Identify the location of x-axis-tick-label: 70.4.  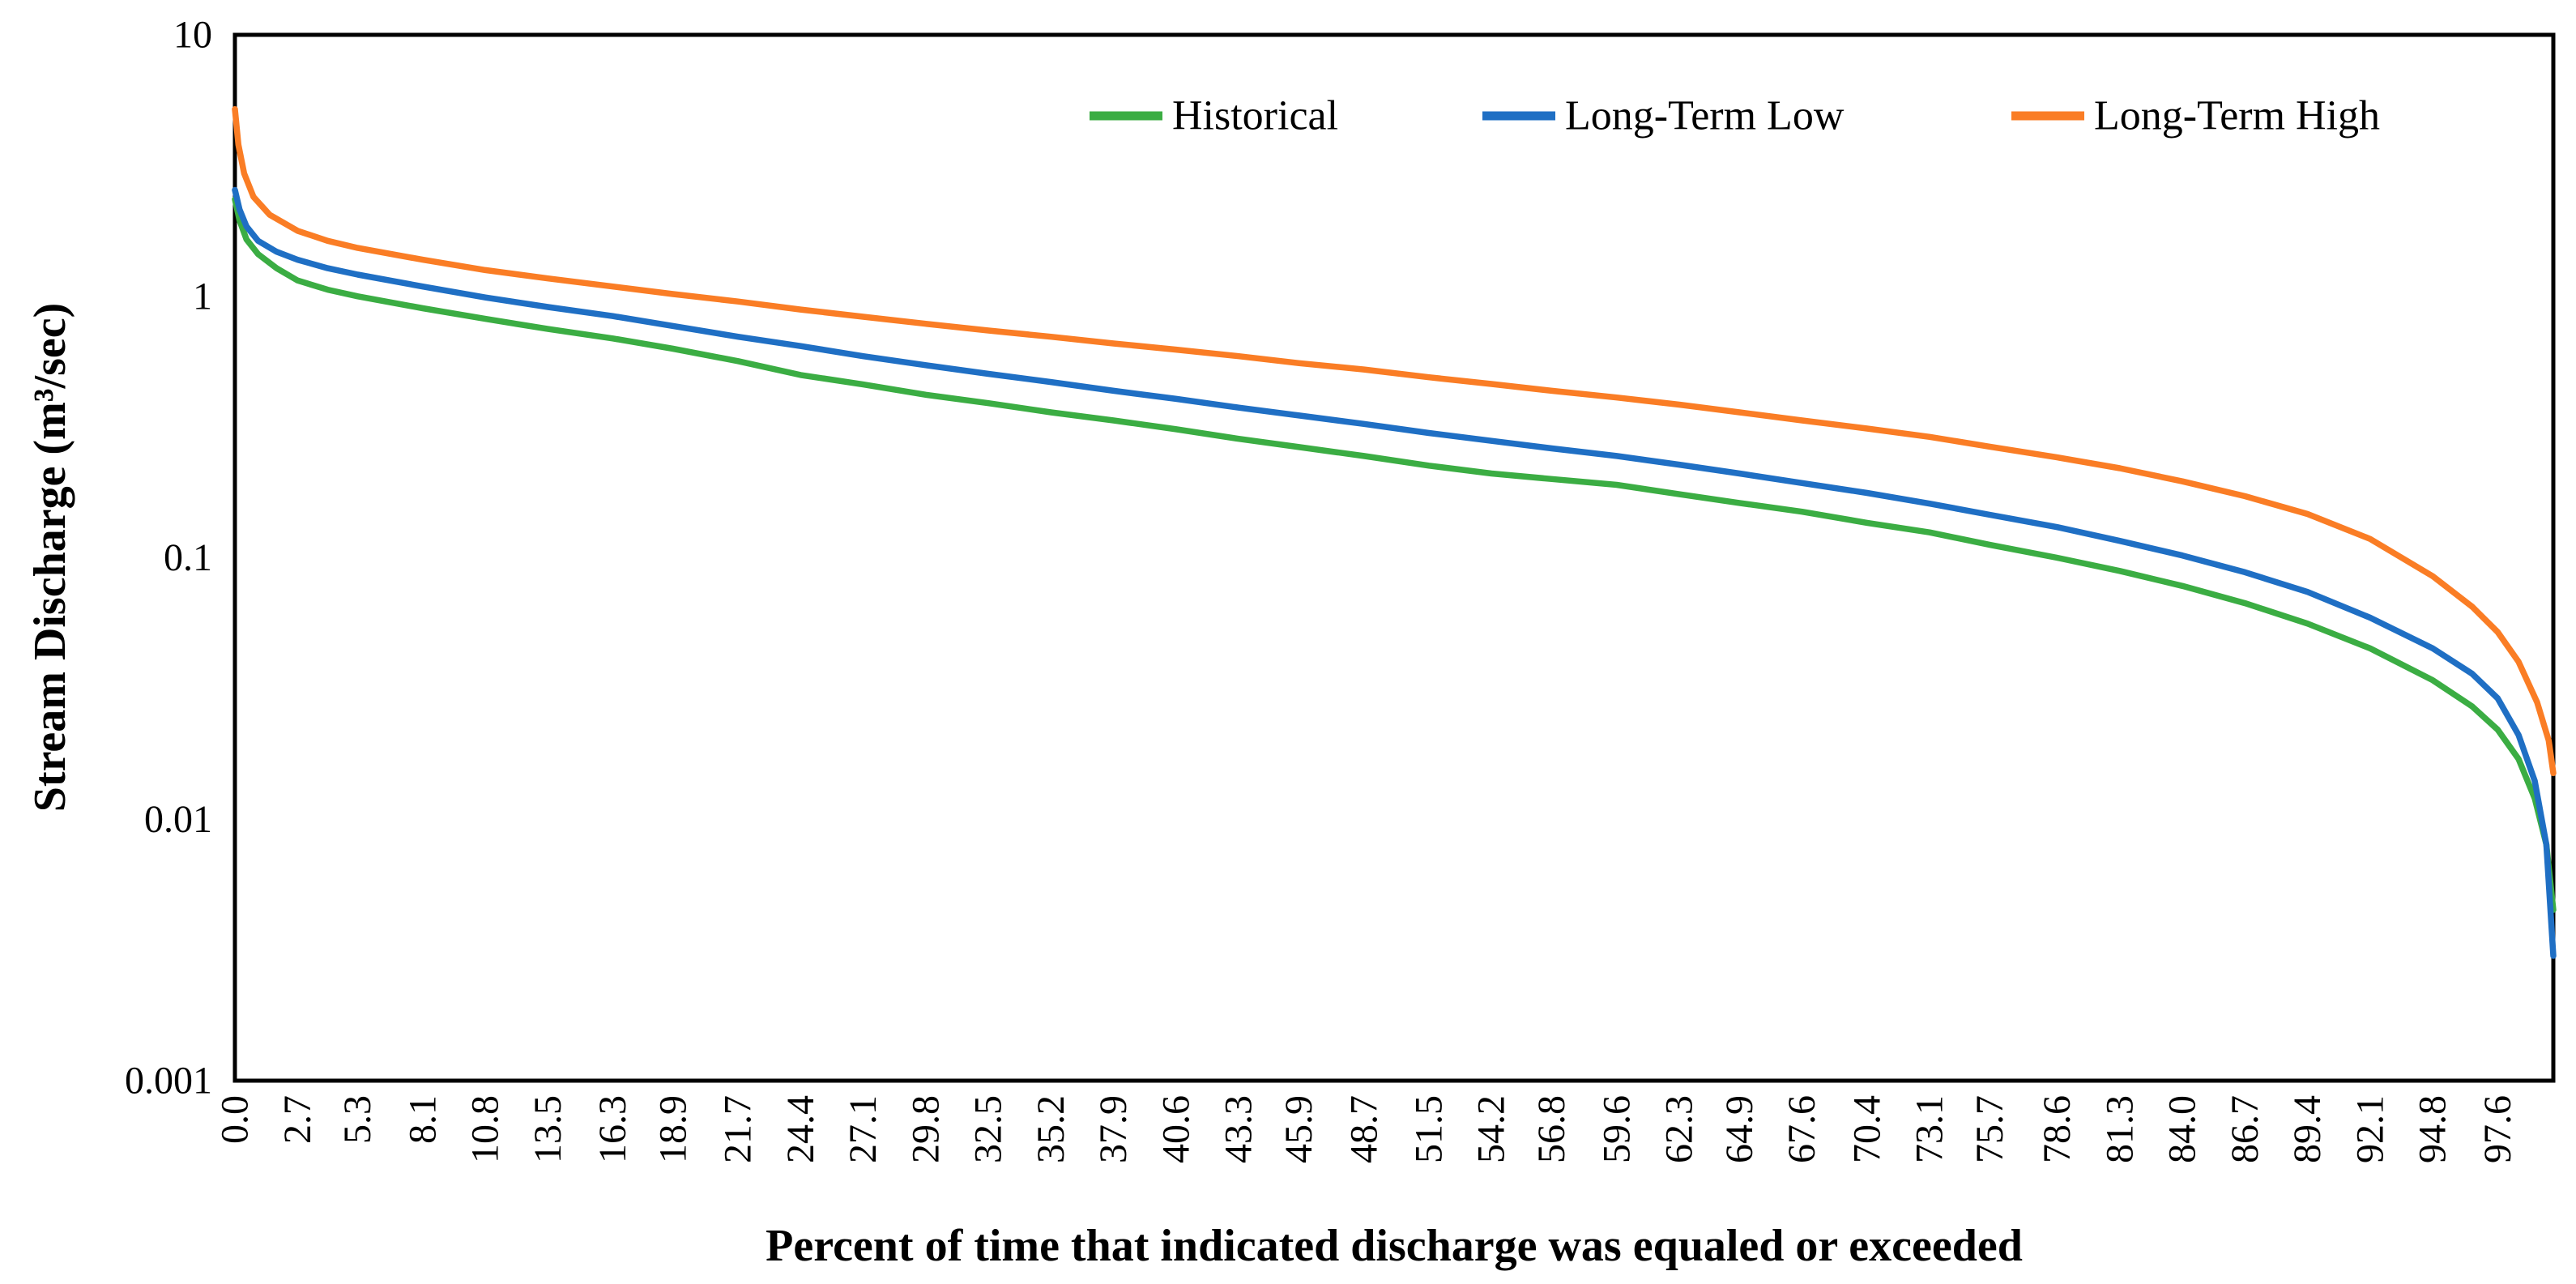
(1866, 1129).